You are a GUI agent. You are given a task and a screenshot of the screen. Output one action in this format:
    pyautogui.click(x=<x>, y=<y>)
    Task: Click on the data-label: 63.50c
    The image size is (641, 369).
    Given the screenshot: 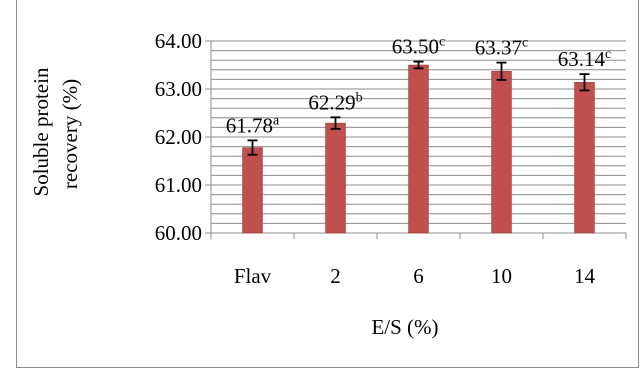 What is the action you would take?
    pyautogui.click(x=418, y=47)
    